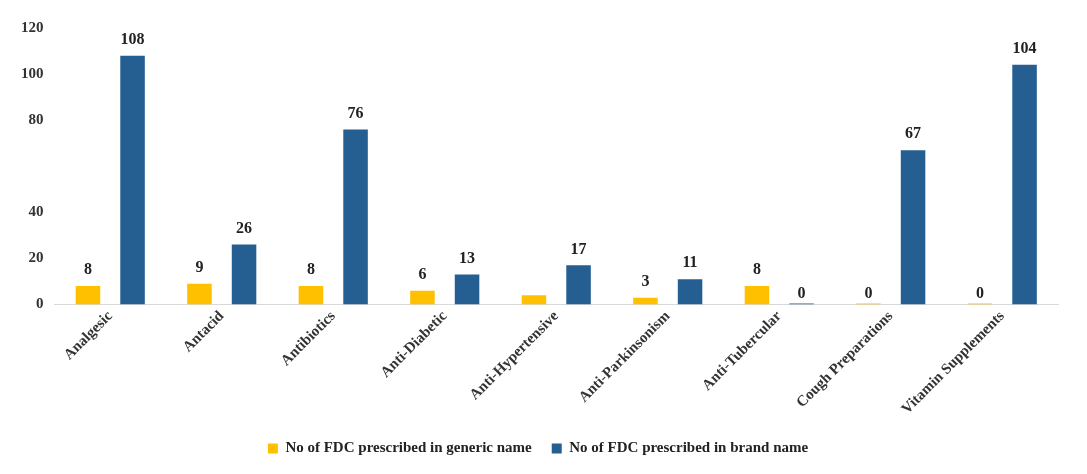  Describe the element at coordinates (690, 262) in the screenshot. I see `data-label: 11` at that location.